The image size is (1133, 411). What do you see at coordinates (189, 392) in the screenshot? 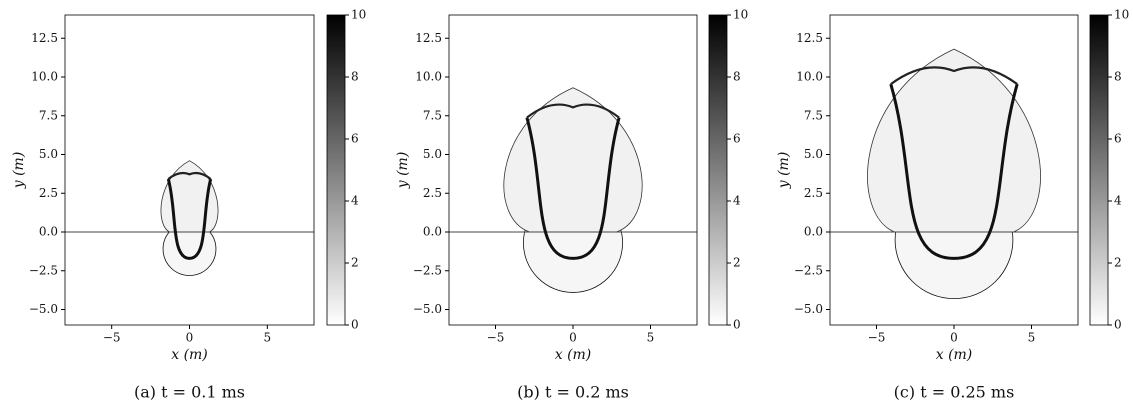
I see `caption: (a) t = 0.1 ms` at bounding box center [189, 392].